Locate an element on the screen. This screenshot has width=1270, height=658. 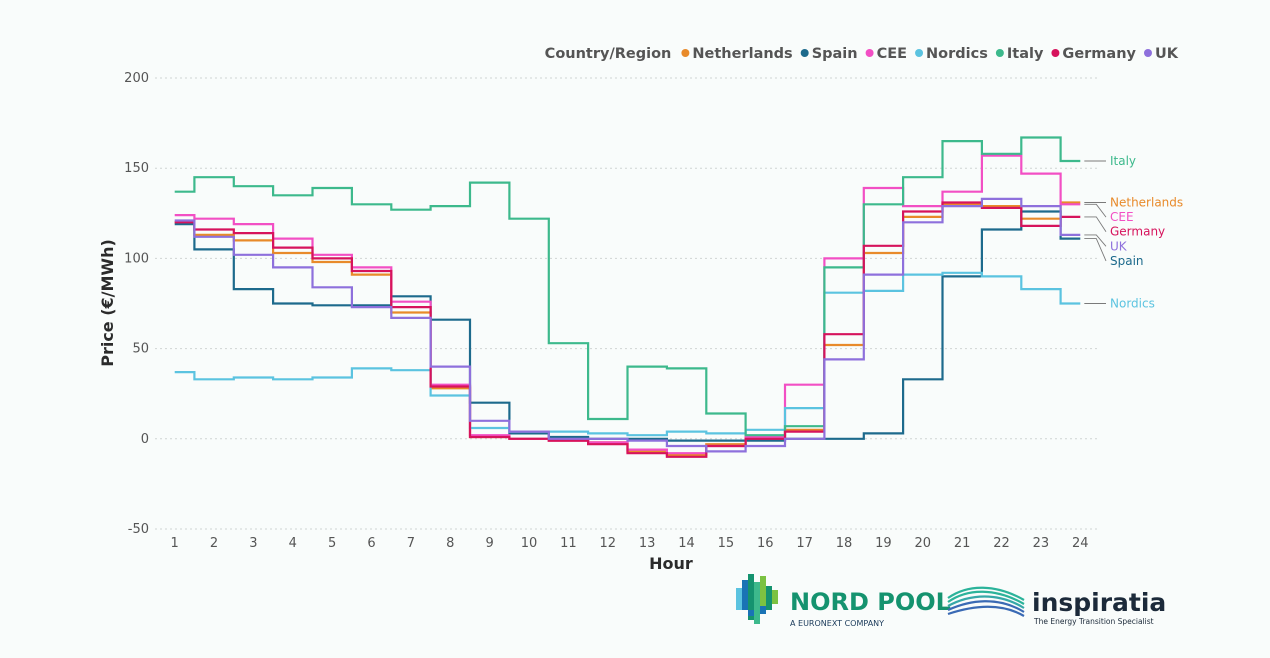
x-tick-label: 16 is located at coordinates (765, 543).